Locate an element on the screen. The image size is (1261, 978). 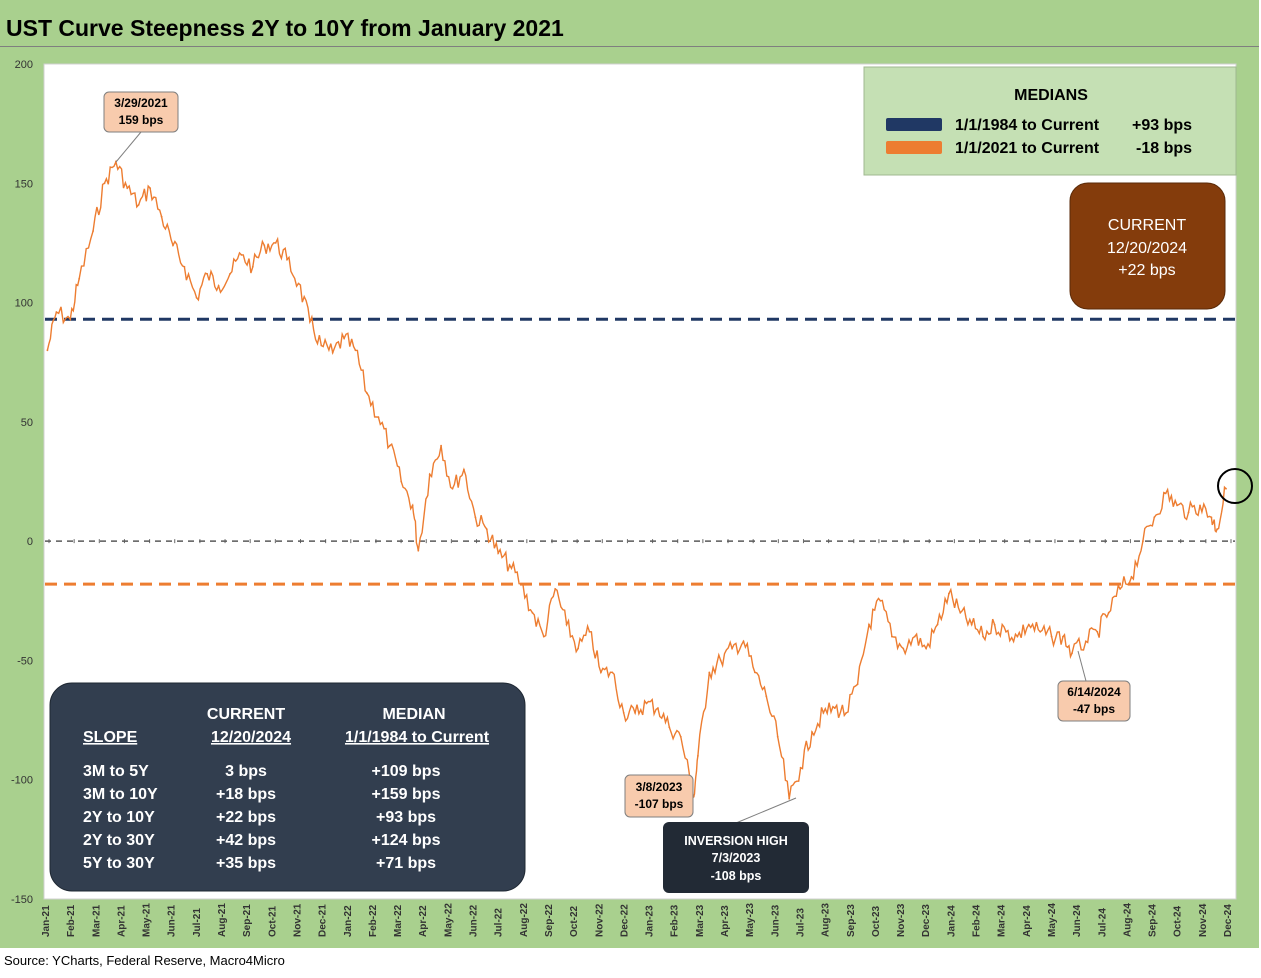
table-cell-median: +71 bps is located at coordinates (406, 863).